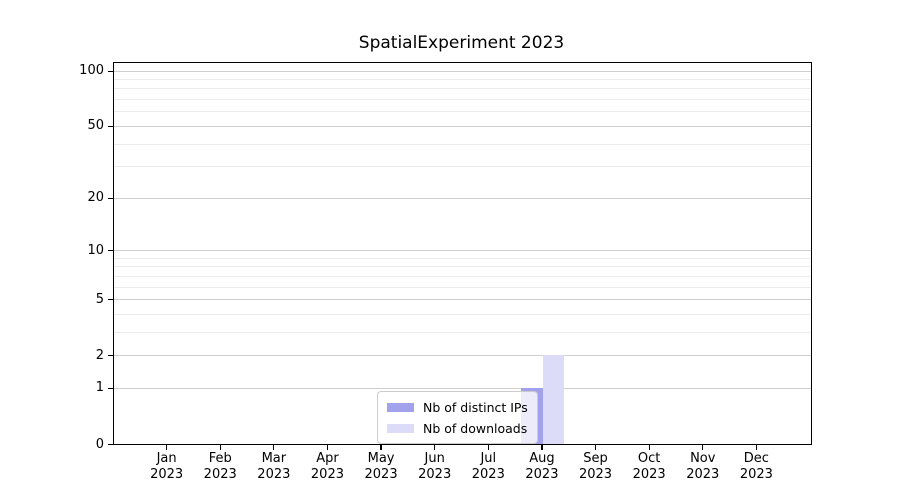 The height and width of the screenshot is (500, 900). Describe the element at coordinates (542, 466) in the screenshot. I see `x-tick-label: Aug 2023` at that location.